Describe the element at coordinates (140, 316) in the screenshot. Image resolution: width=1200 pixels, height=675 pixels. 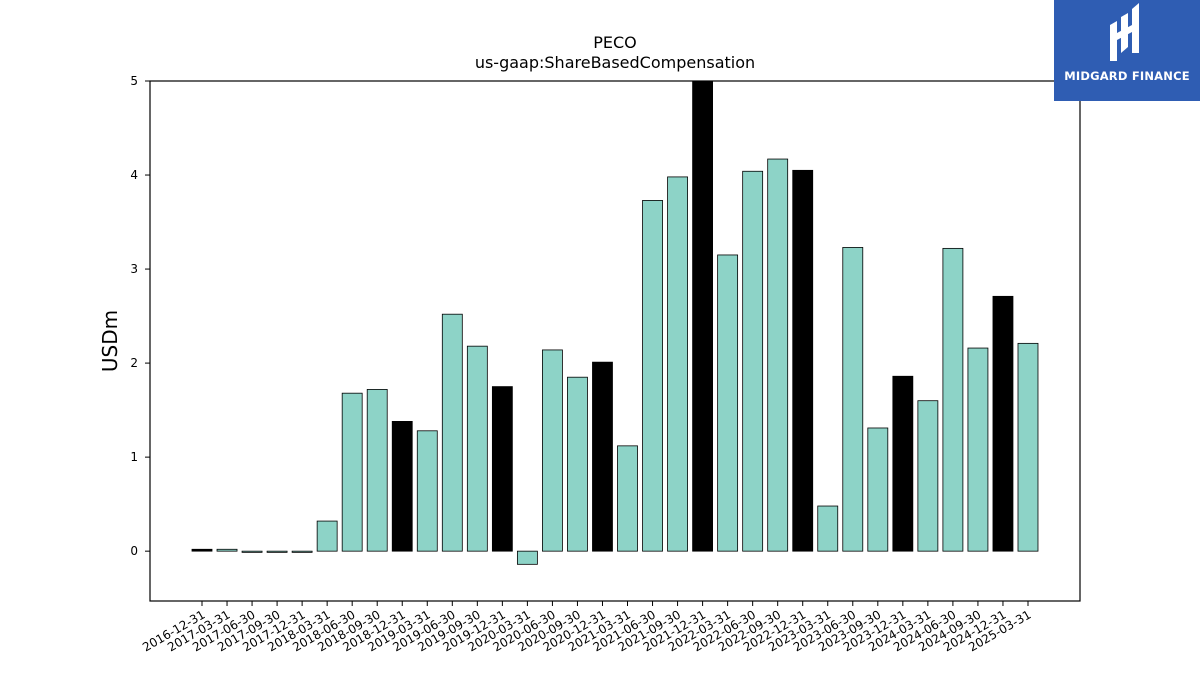
I see `y-axis-ticks: 0 1 2 3 4 5` at that location.